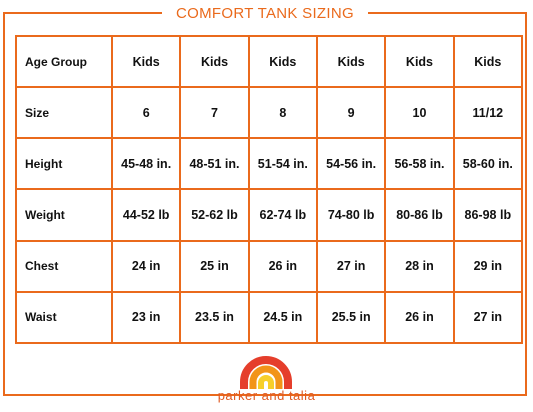 The image size is (533, 412). Describe the element at coordinates (146, 266) in the screenshot. I see `table-cell: 24 in` at that location.